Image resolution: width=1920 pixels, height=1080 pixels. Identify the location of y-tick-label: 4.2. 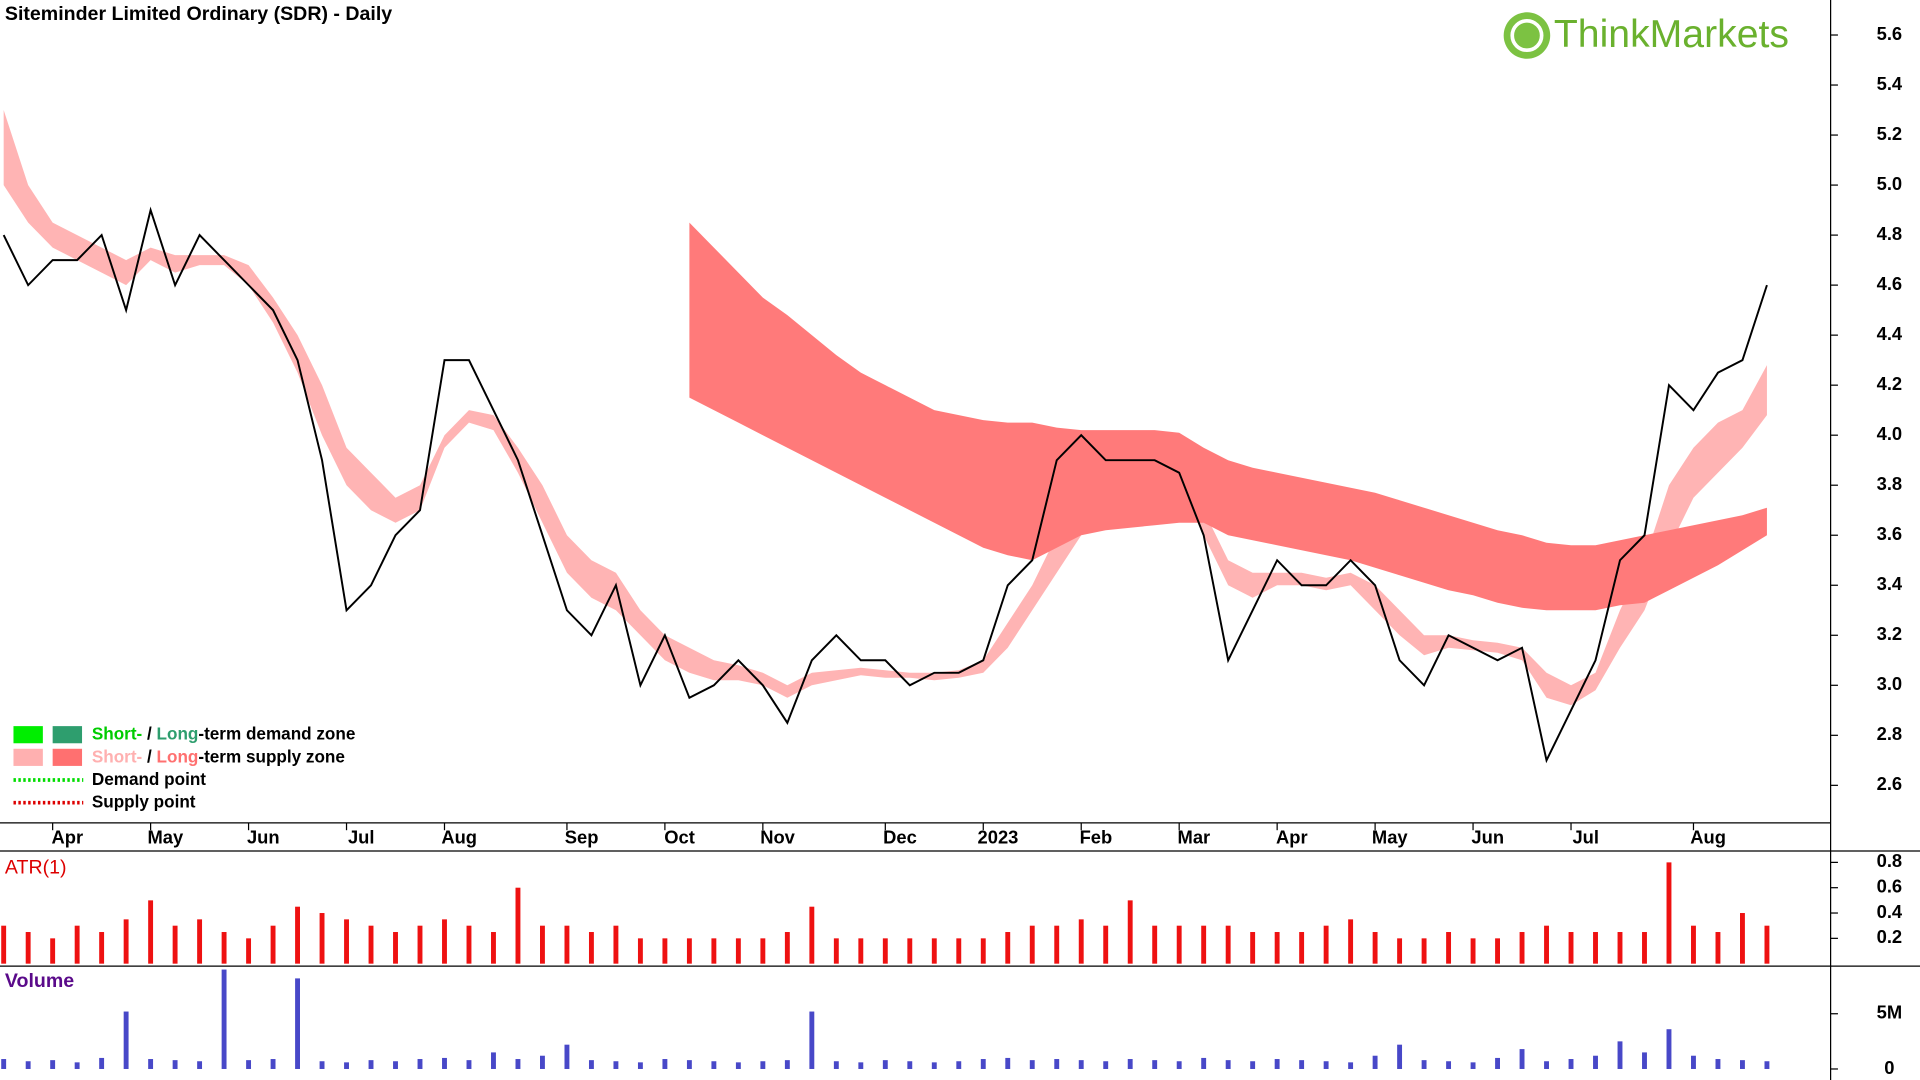
(1890, 383).